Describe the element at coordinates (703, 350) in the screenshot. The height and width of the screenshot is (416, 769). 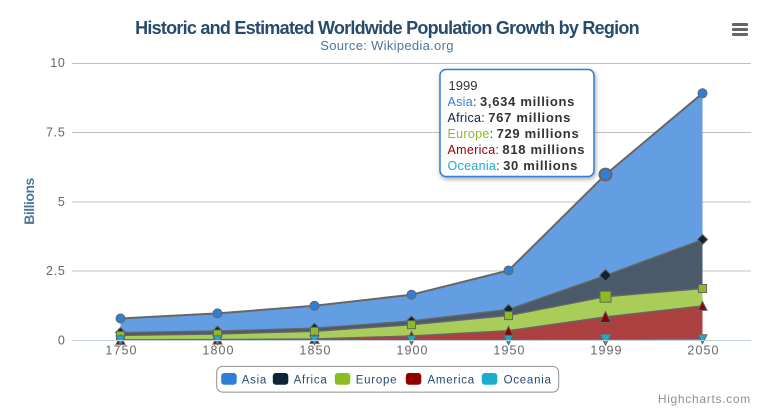
I see `svg-text: 2050` at that location.